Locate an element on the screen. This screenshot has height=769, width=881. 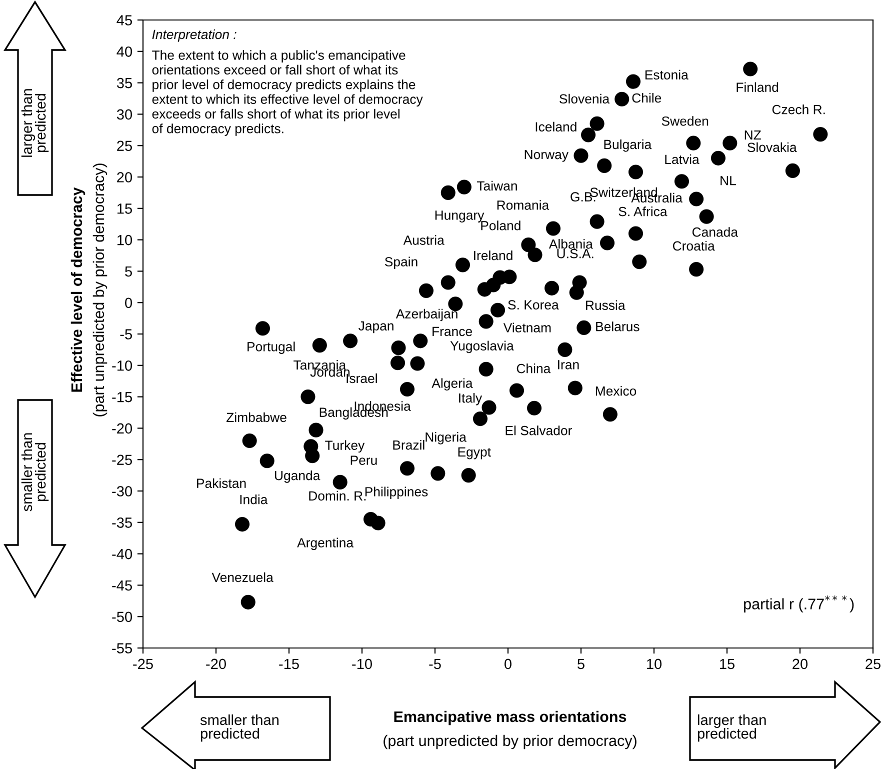
annotation: partial r (.77$^{***}$) is located at coordinates (799, 603).